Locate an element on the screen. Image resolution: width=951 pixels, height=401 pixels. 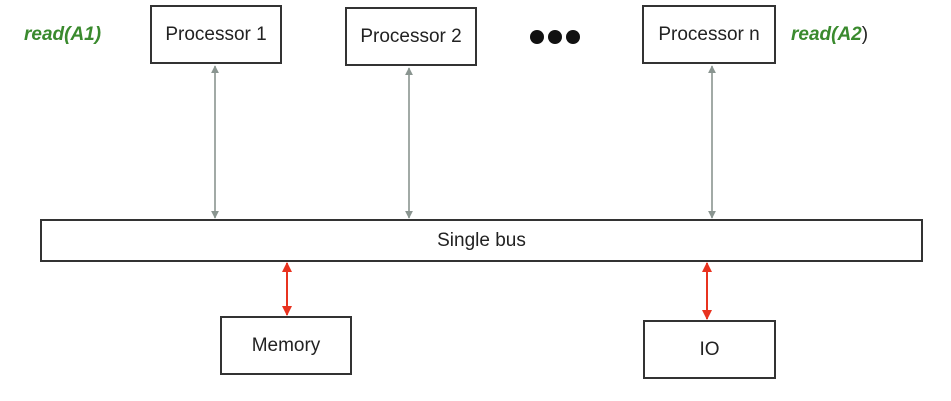
read-a2-text: read(A2 is located at coordinates (826, 34).